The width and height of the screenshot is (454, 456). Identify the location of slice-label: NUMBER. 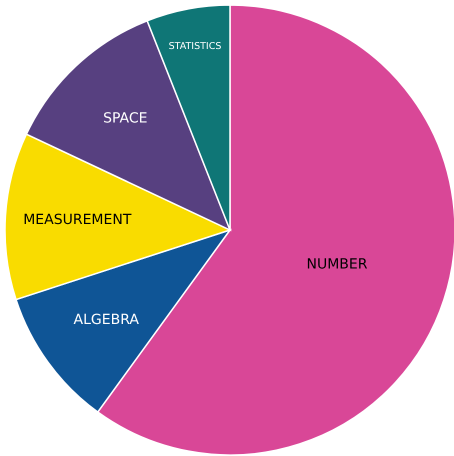
(337, 264).